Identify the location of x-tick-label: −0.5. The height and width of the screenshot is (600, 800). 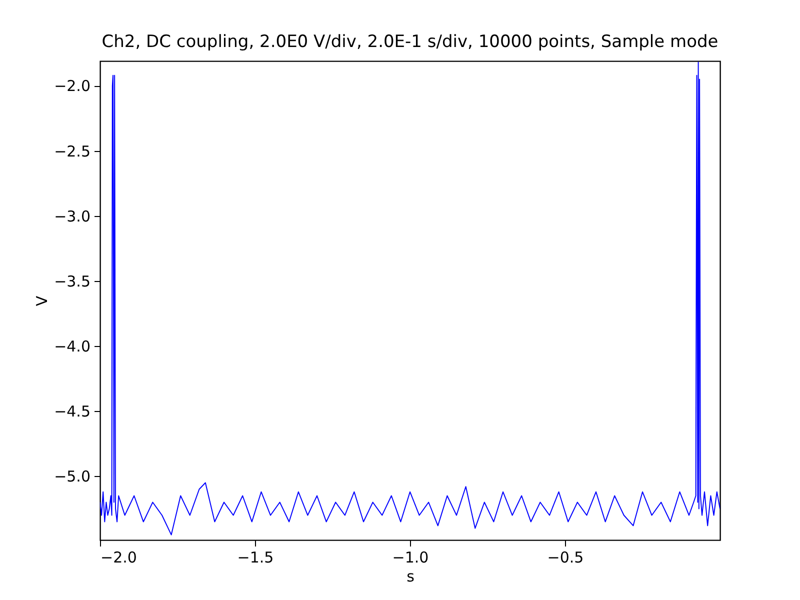
(565, 557).